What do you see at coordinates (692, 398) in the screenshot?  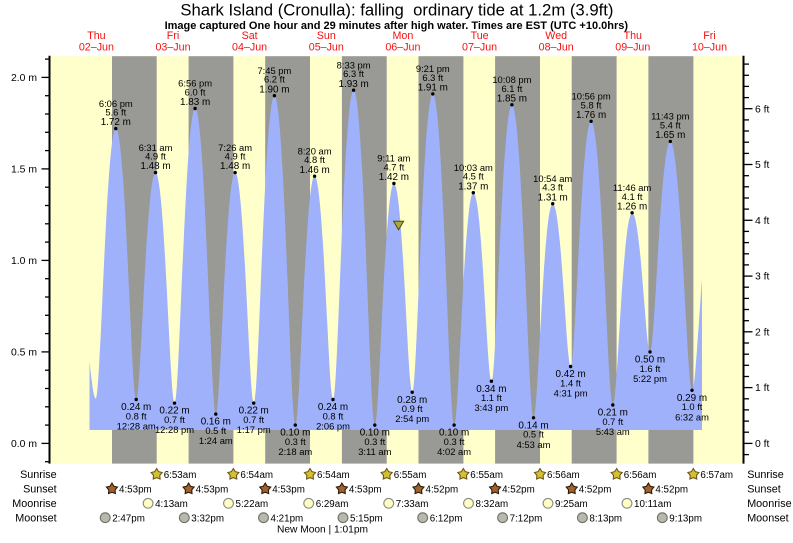 I see `svg-text: 0.29 m` at bounding box center [692, 398].